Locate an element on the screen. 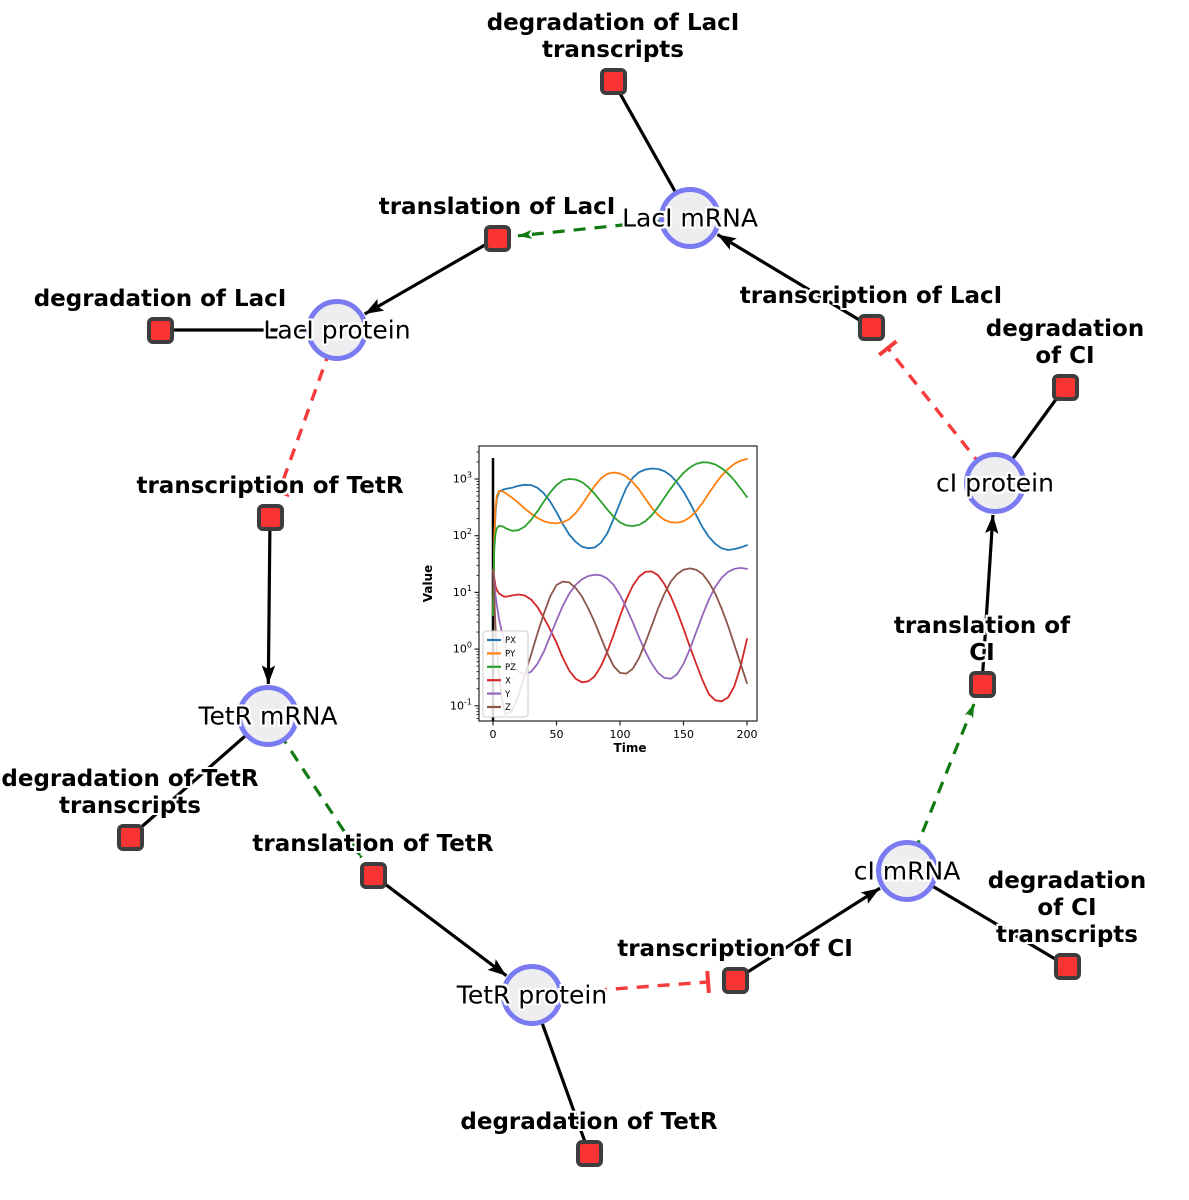  edge-production-transl-laci-laci-protein is located at coordinates (430, 276).